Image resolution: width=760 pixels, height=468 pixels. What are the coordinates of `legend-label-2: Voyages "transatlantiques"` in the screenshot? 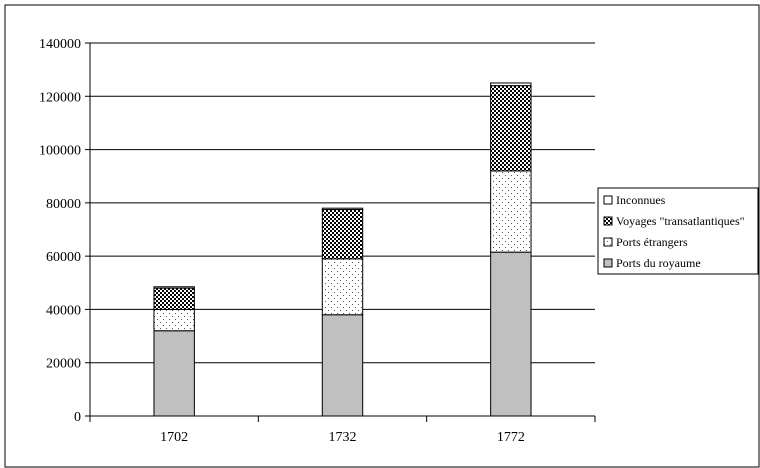 It's located at (680, 221).